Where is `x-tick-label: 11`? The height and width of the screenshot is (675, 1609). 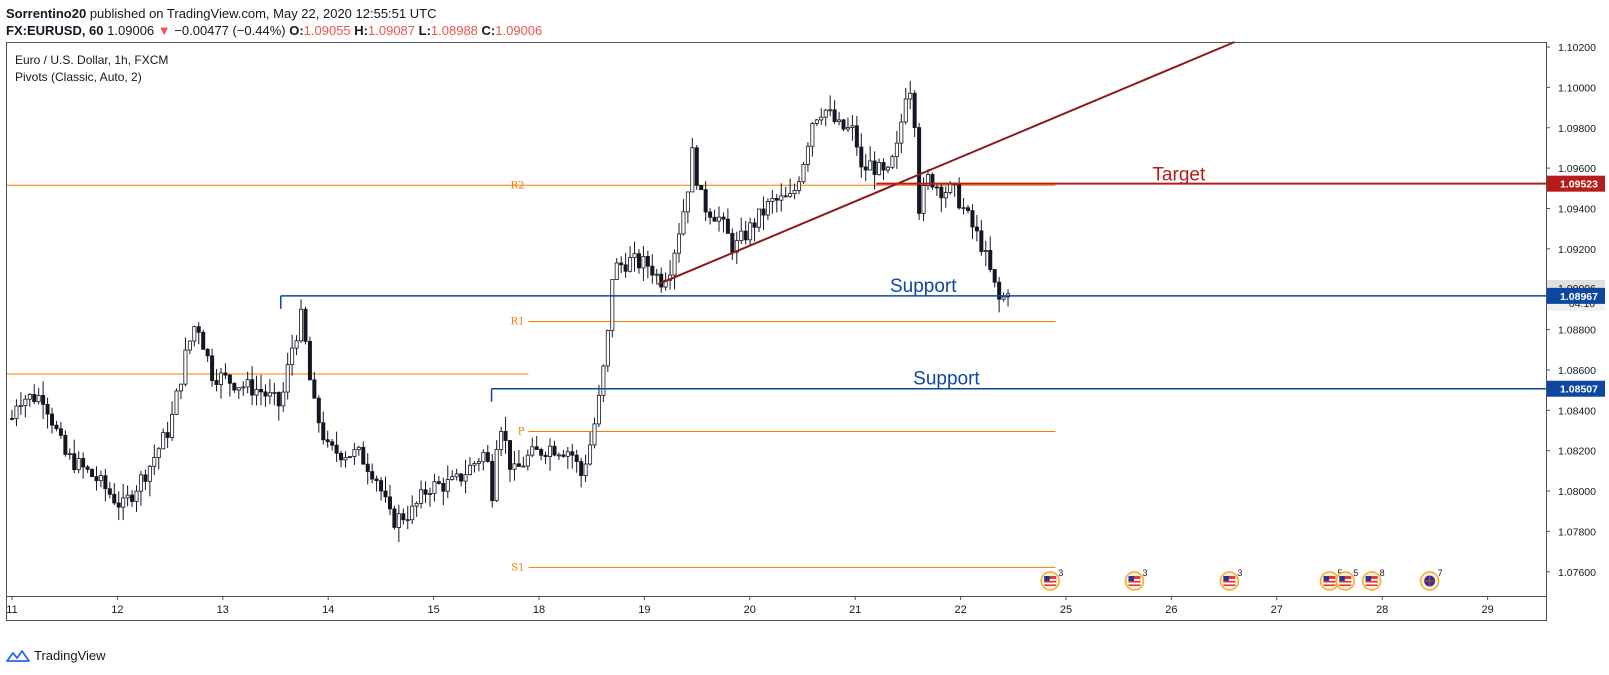 x-tick-label: 11 is located at coordinates (11, 610).